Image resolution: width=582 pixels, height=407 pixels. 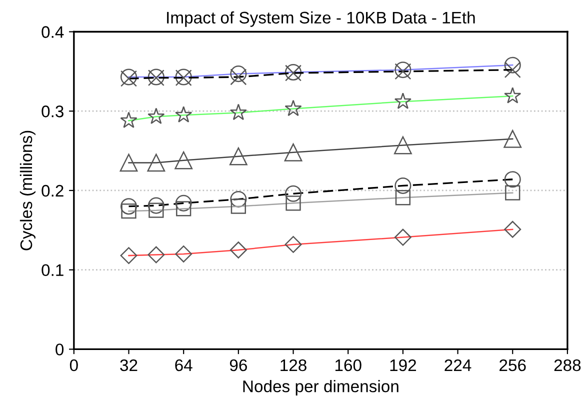 I want to click on x-tick-label: 96, so click(x=238, y=365).